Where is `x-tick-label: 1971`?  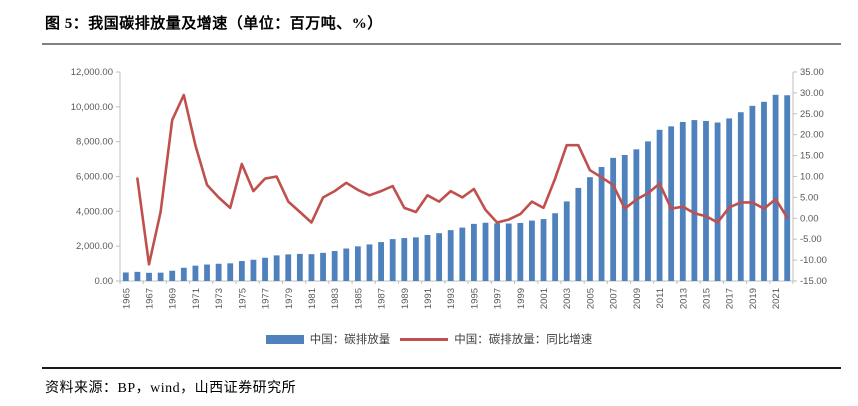
x-tick-label: 1971 is located at coordinates (196, 298).